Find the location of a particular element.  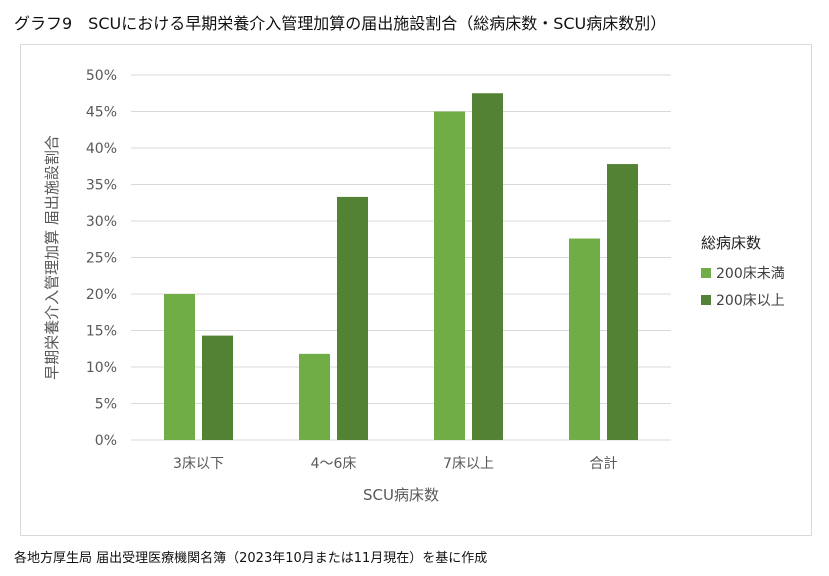

x-tick-label: 7床以上 is located at coordinates (468, 464).